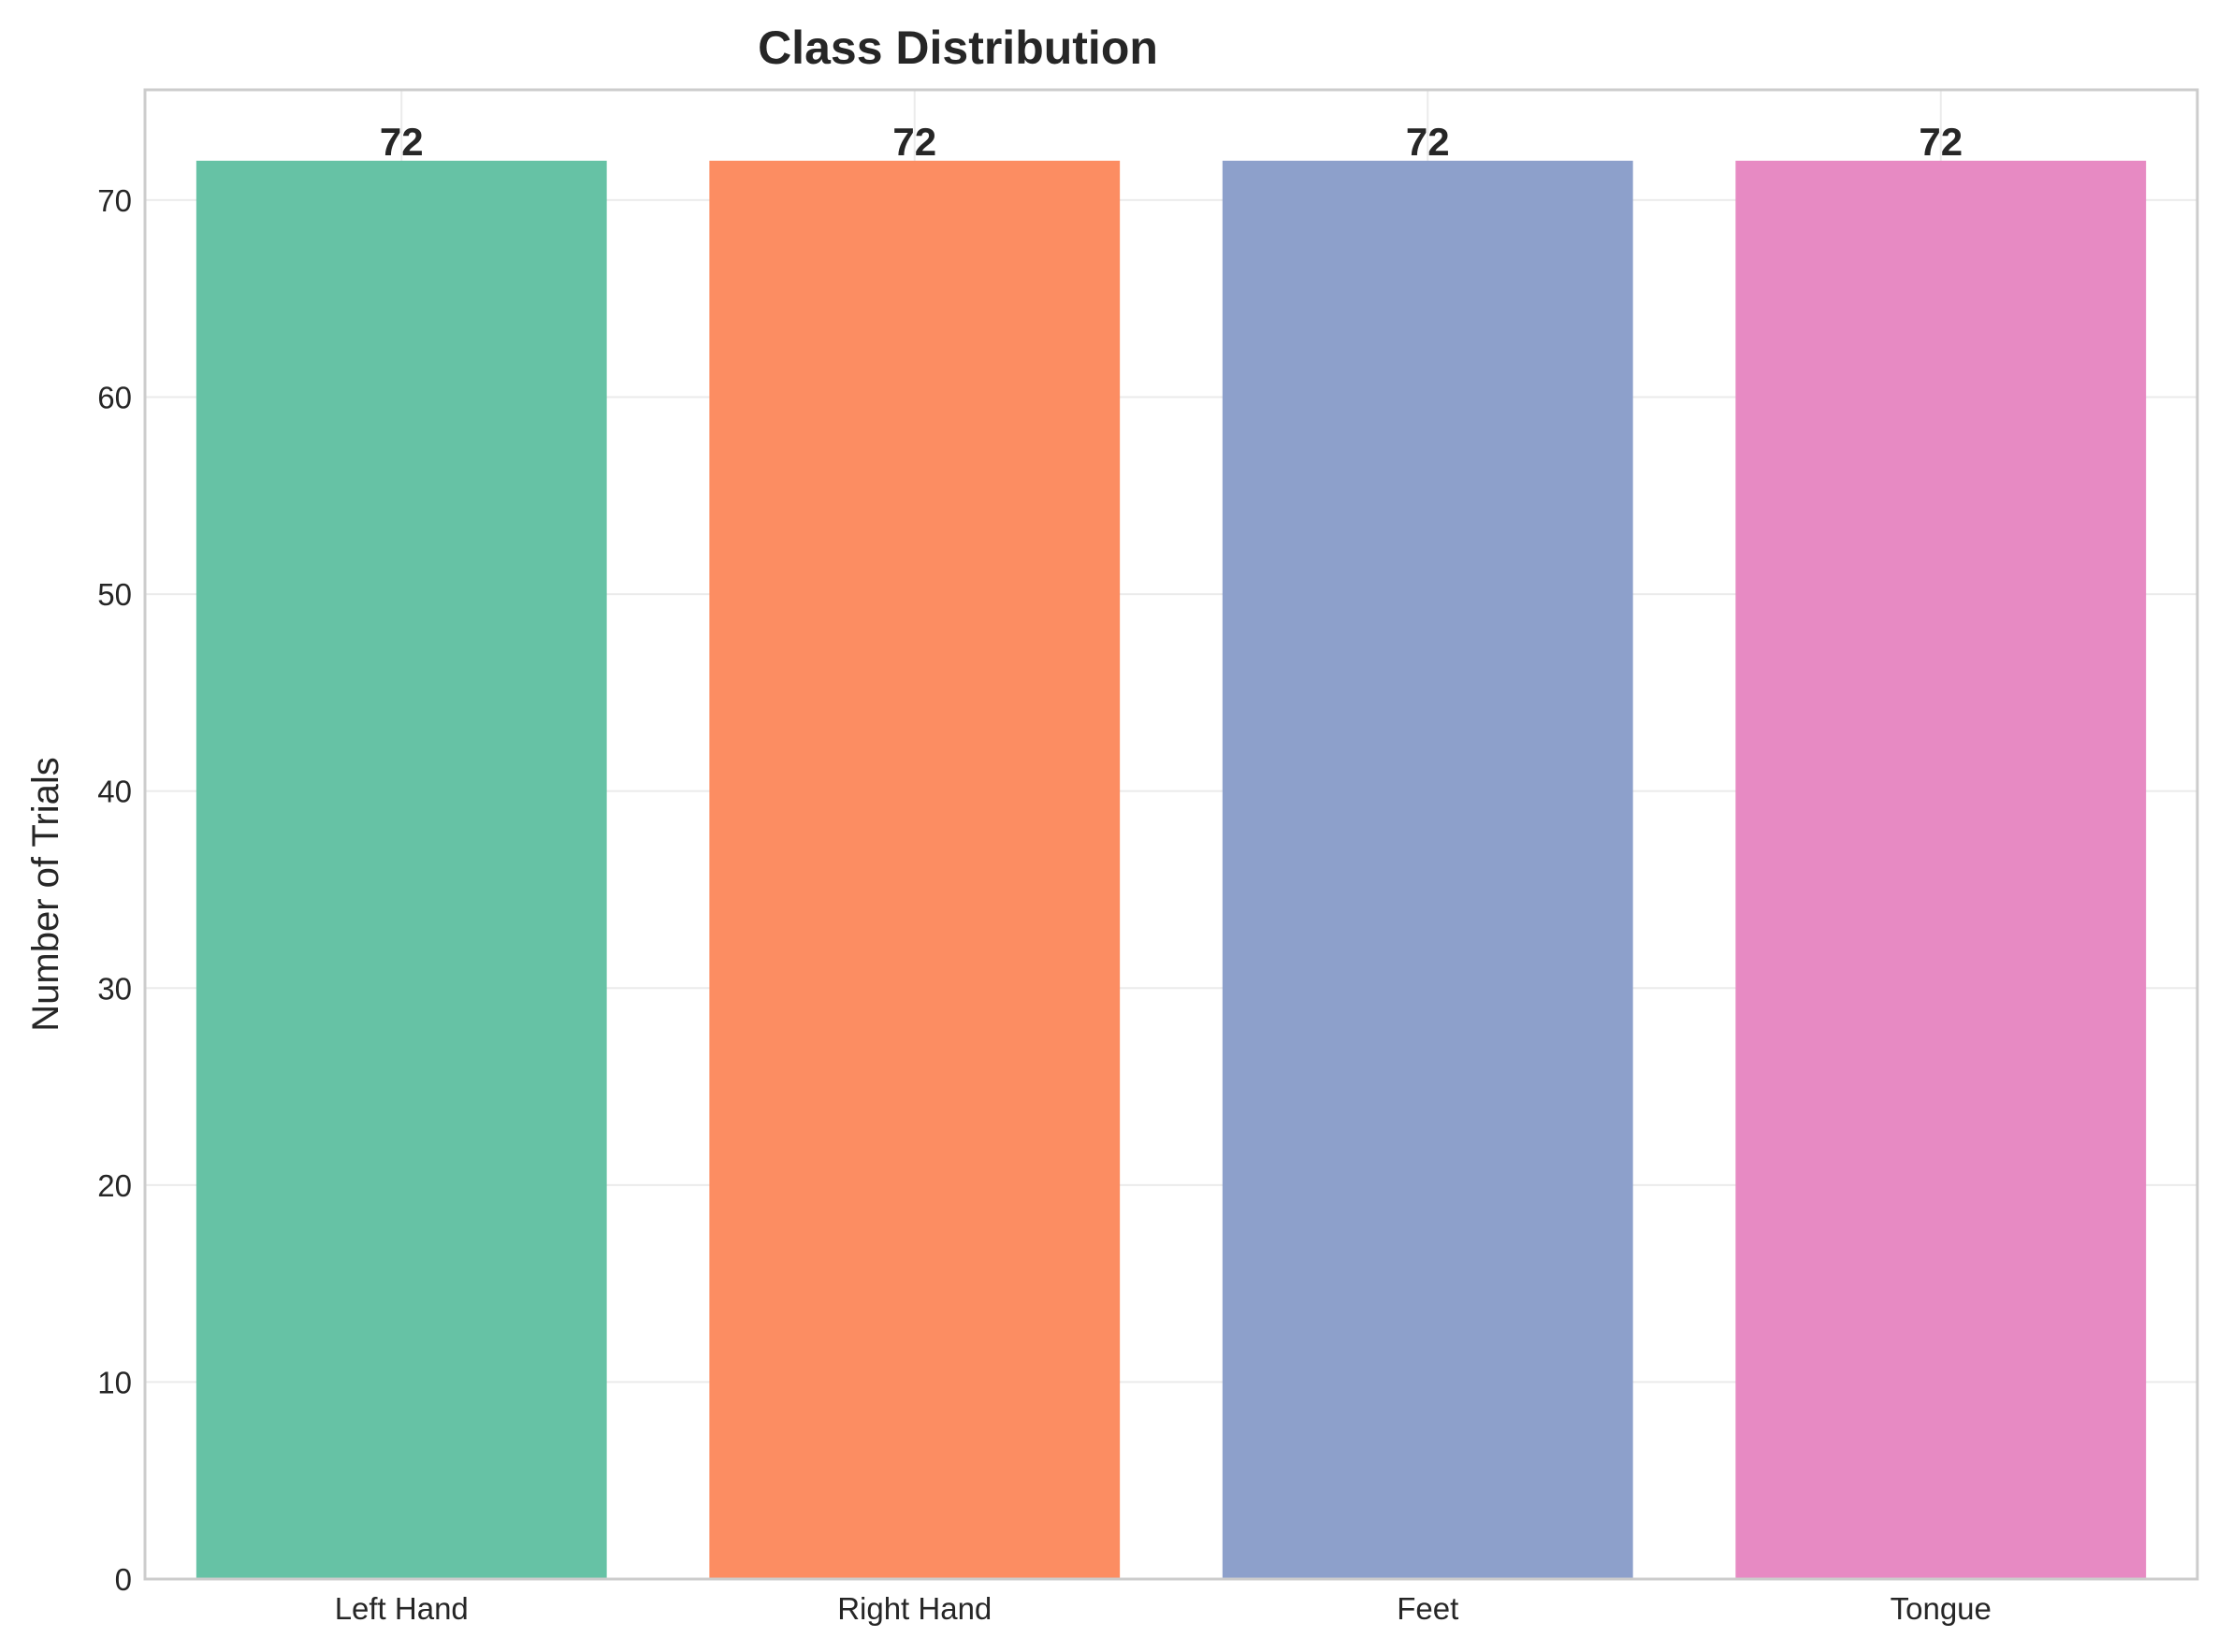 The height and width of the screenshot is (1652, 2217). Describe the element at coordinates (114, 594) in the screenshot. I see `y-tick-label: 50` at that location.